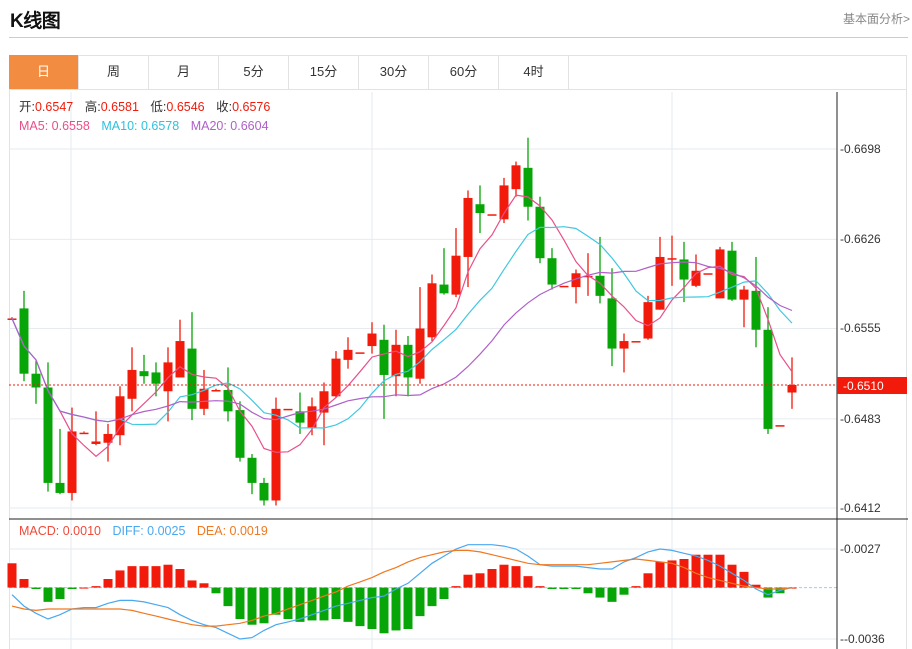 The width and height of the screenshot is (912, 649). What do you see at coordinates (863, 386) in the screenshot?
I see `current-price-label: -0.6510` at bounding box center [863, 386].